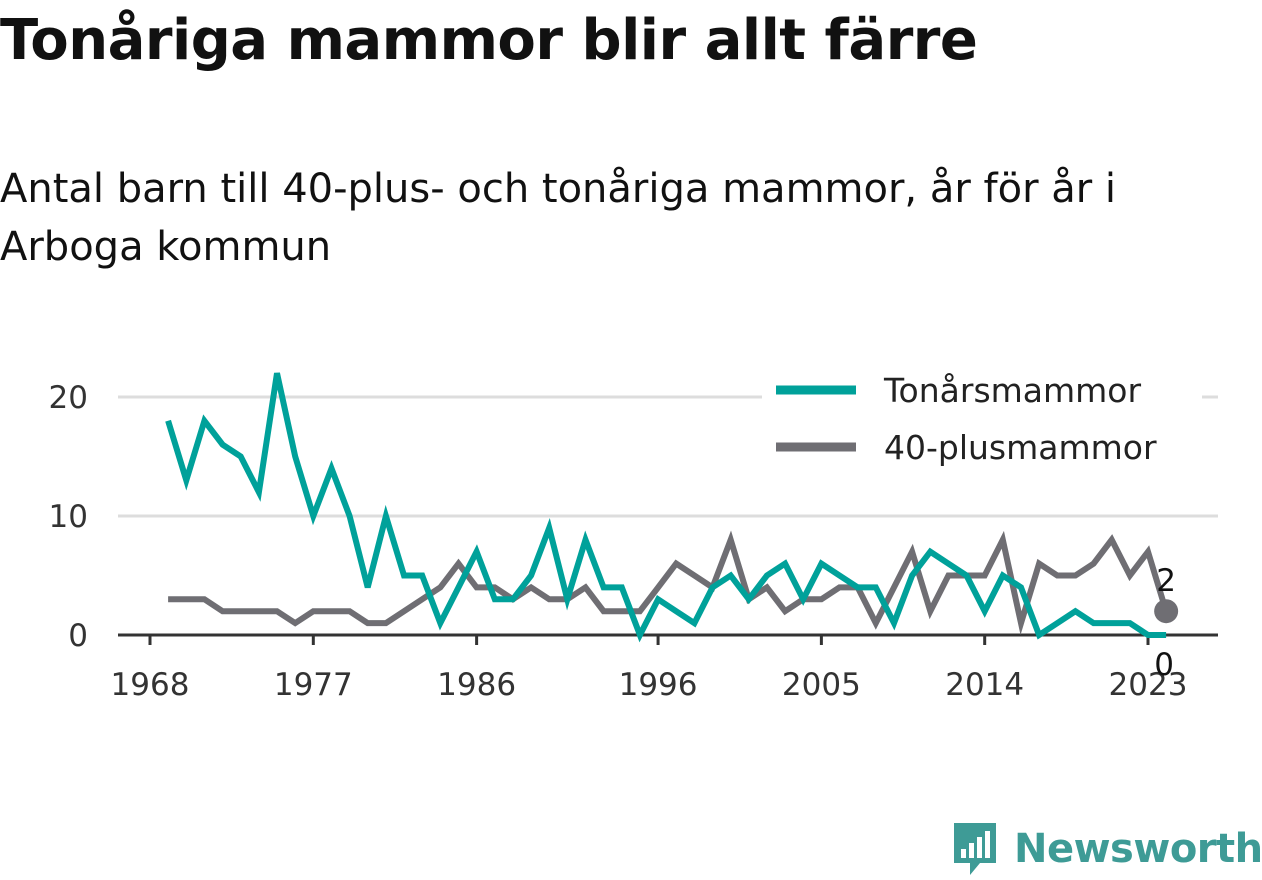  I want to click on y-tick-label: 10, so click(68, 517).